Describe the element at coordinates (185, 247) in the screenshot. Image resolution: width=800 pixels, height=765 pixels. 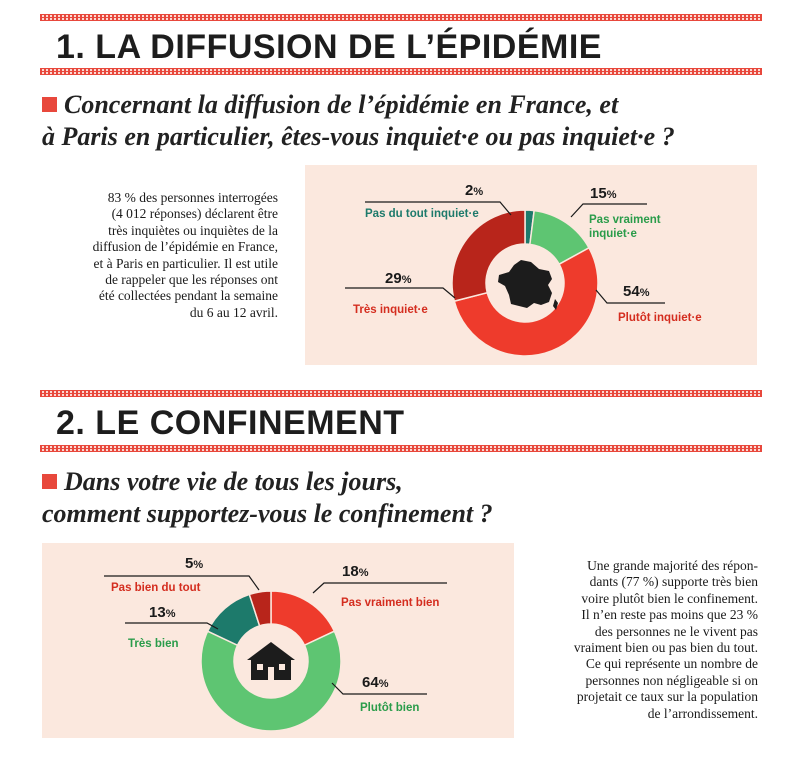
I see `text-line: diffusion de l’épidémie en France,` at that location.